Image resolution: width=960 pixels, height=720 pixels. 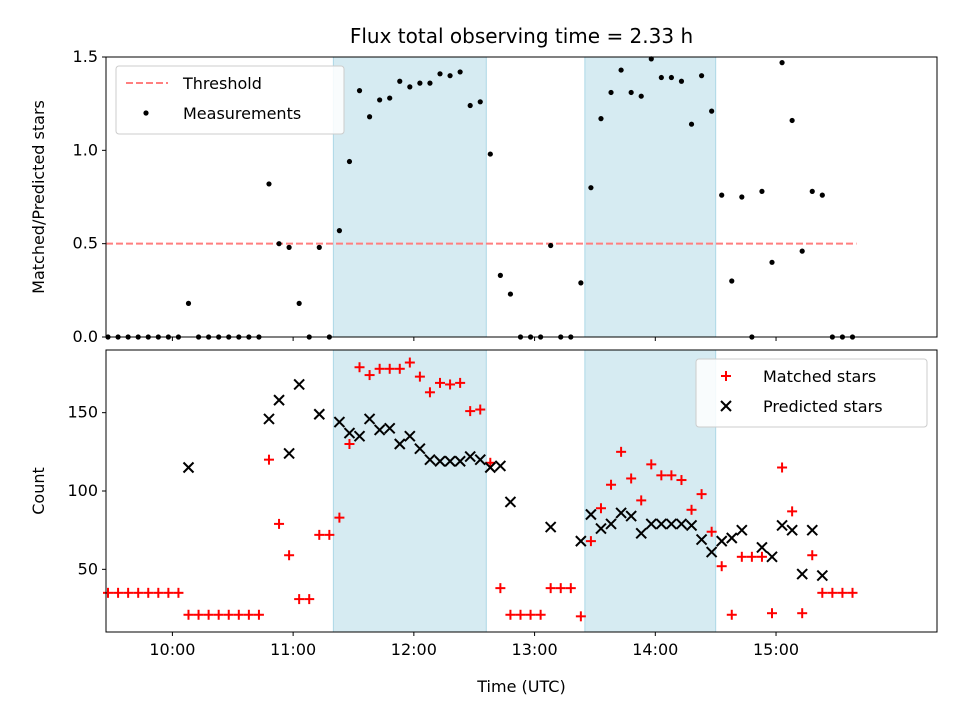 What do you see at coordinates (726, 376) in the screenshot?
I see `legend-swatch-plus` at bounding box center [726, 376].